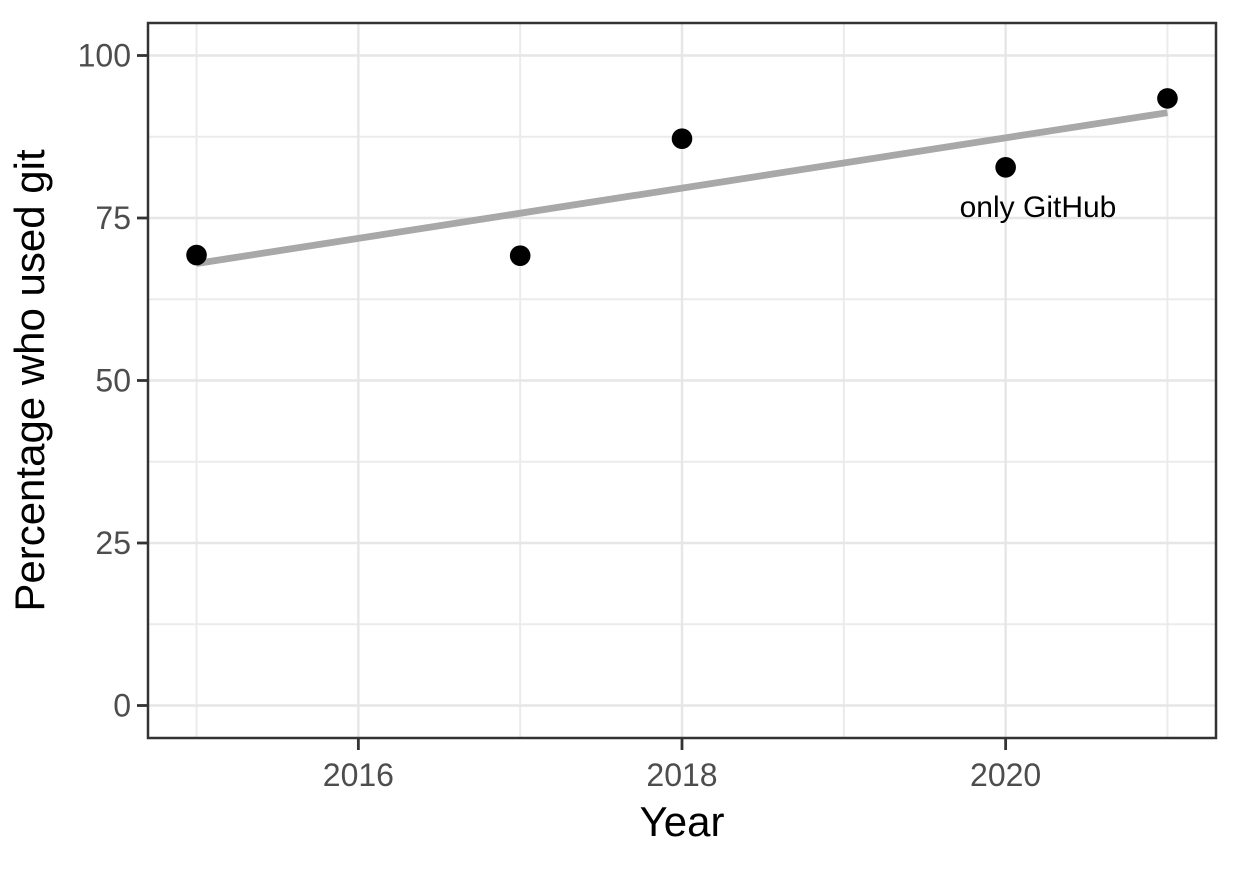 The height and width of the screenshot is (874, 1240). I want to click on x-axis: 2016 2018 2020, so click(682, 766).